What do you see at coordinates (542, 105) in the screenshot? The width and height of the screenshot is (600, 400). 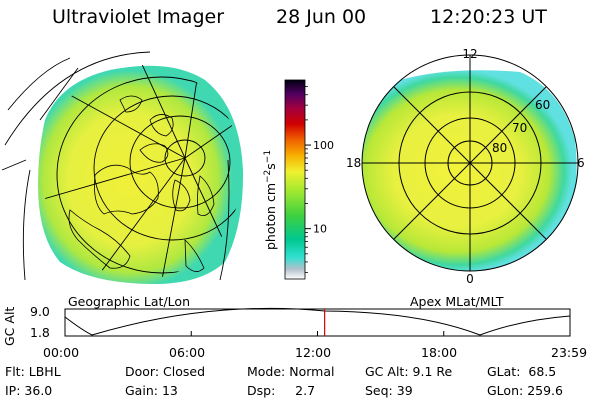 I see `mlat-label-60: 60` at bounding box center [542, 105].